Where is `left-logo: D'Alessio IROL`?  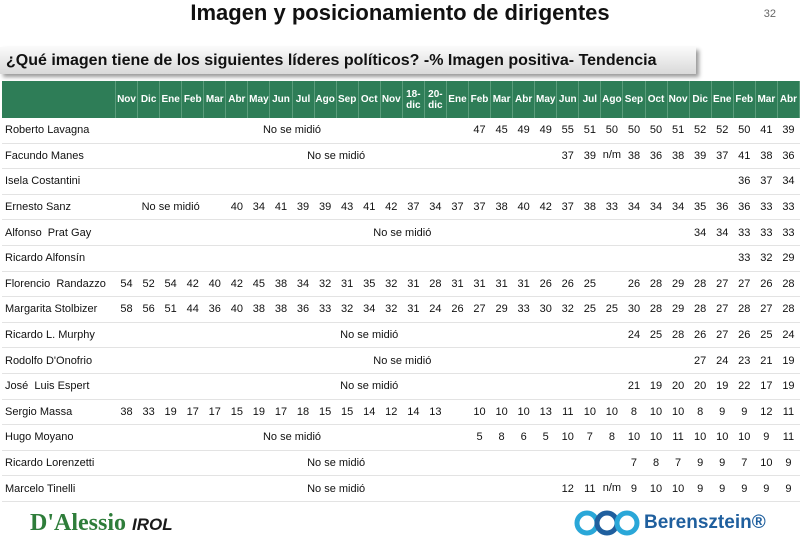
left-logo: D'Alessio IROL is located at coordinates (101, 523).